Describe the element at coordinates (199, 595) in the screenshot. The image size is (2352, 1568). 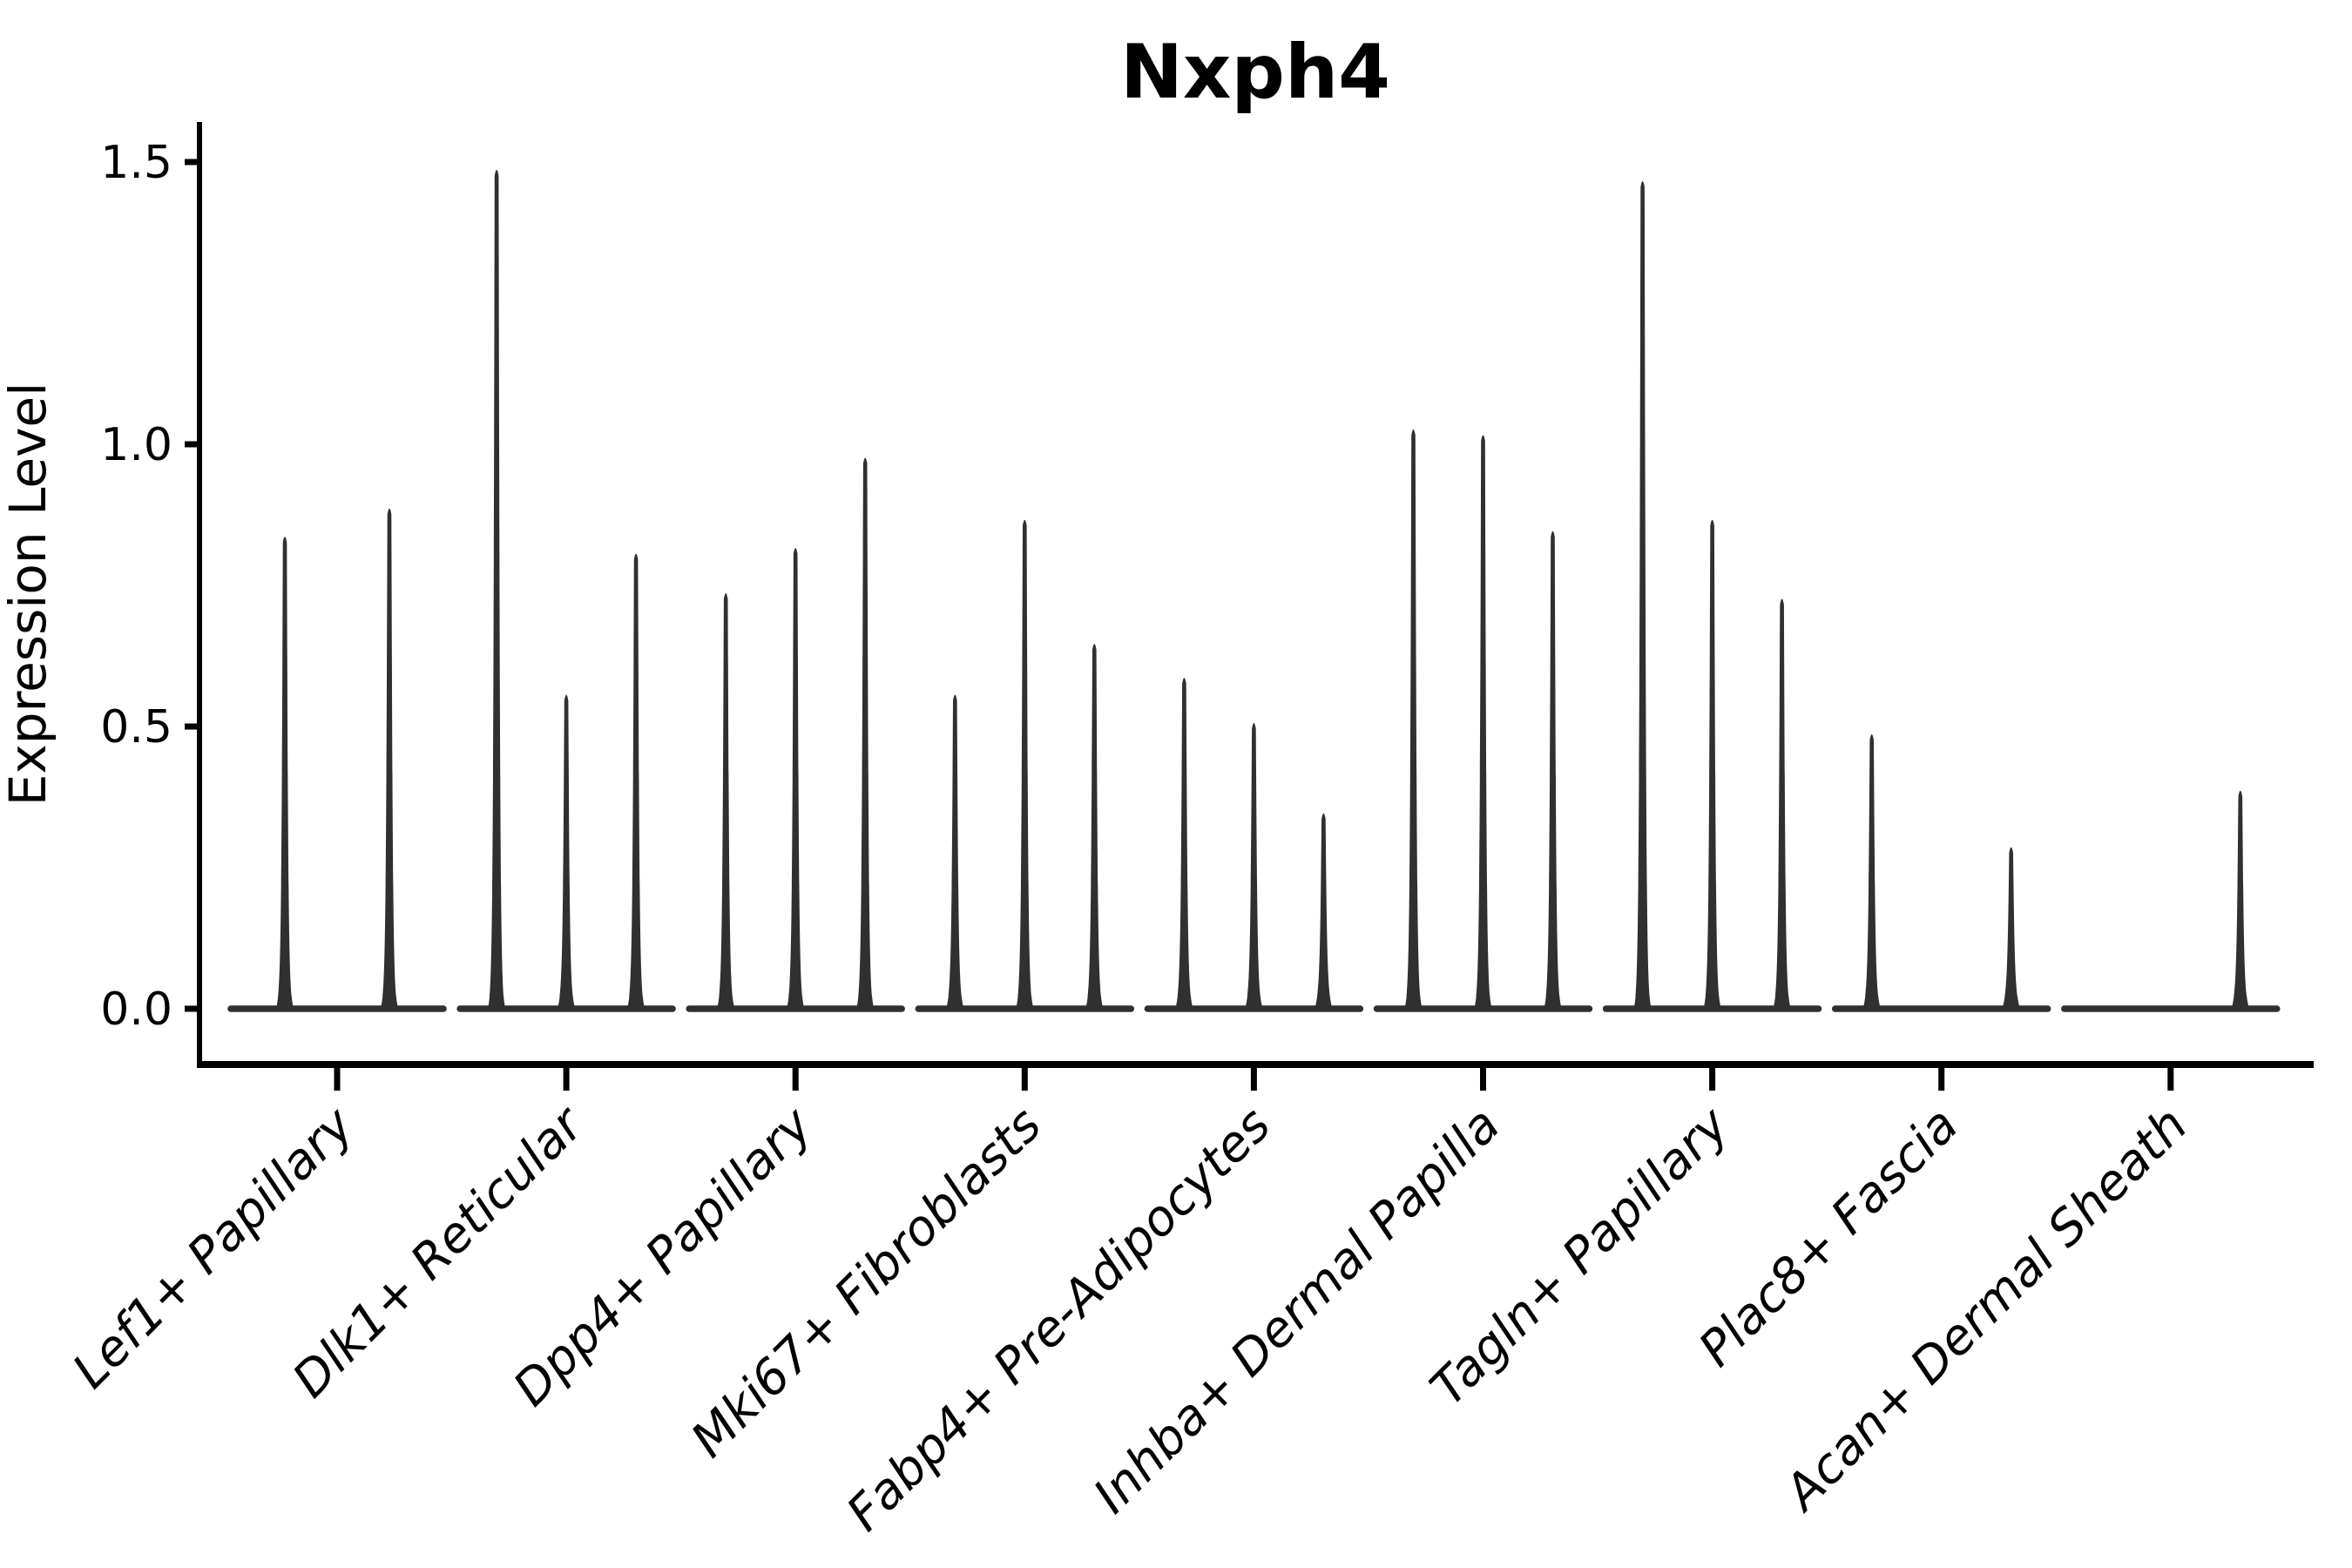
I see `y-axis-spine` at that location.